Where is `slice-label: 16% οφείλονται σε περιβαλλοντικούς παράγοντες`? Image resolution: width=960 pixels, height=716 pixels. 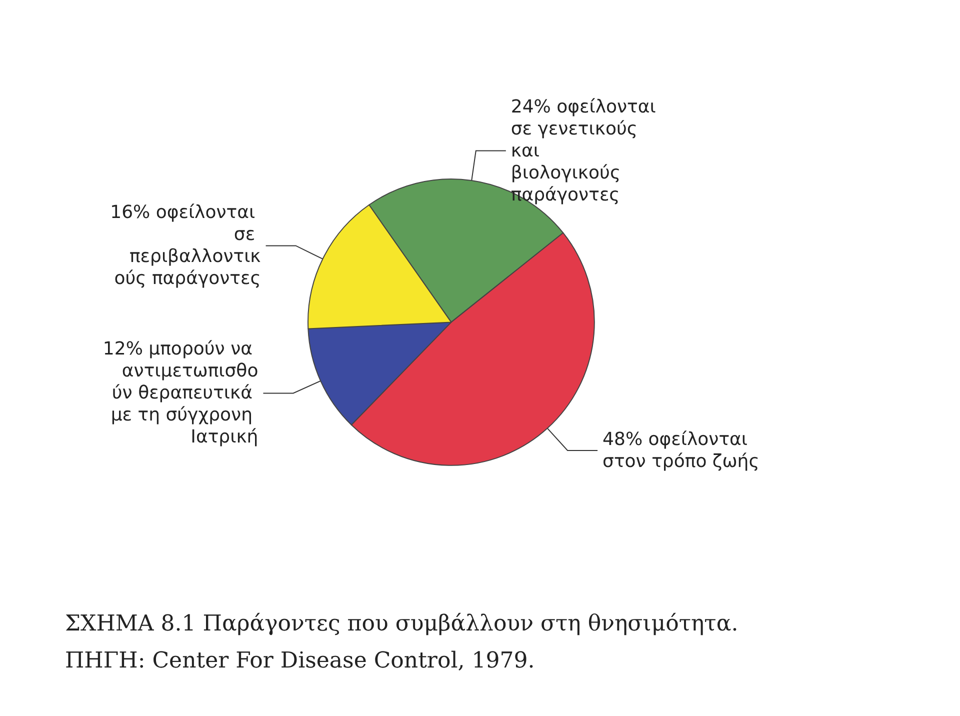
slice-label: 16% οφείλονται σε περιβαλλοντικούς παράγοντες is located at coordinates (186, 246).